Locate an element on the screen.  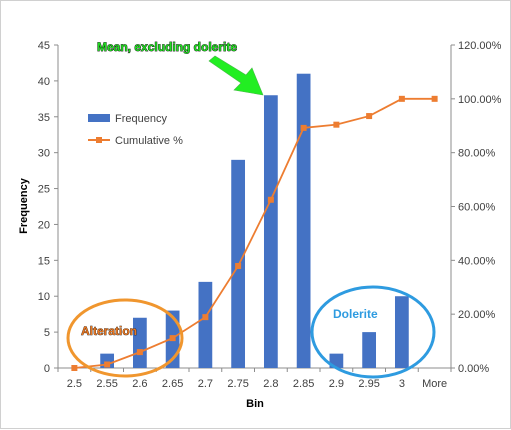
x-tick-label: 2.6 is located at coordinates (139, 384).